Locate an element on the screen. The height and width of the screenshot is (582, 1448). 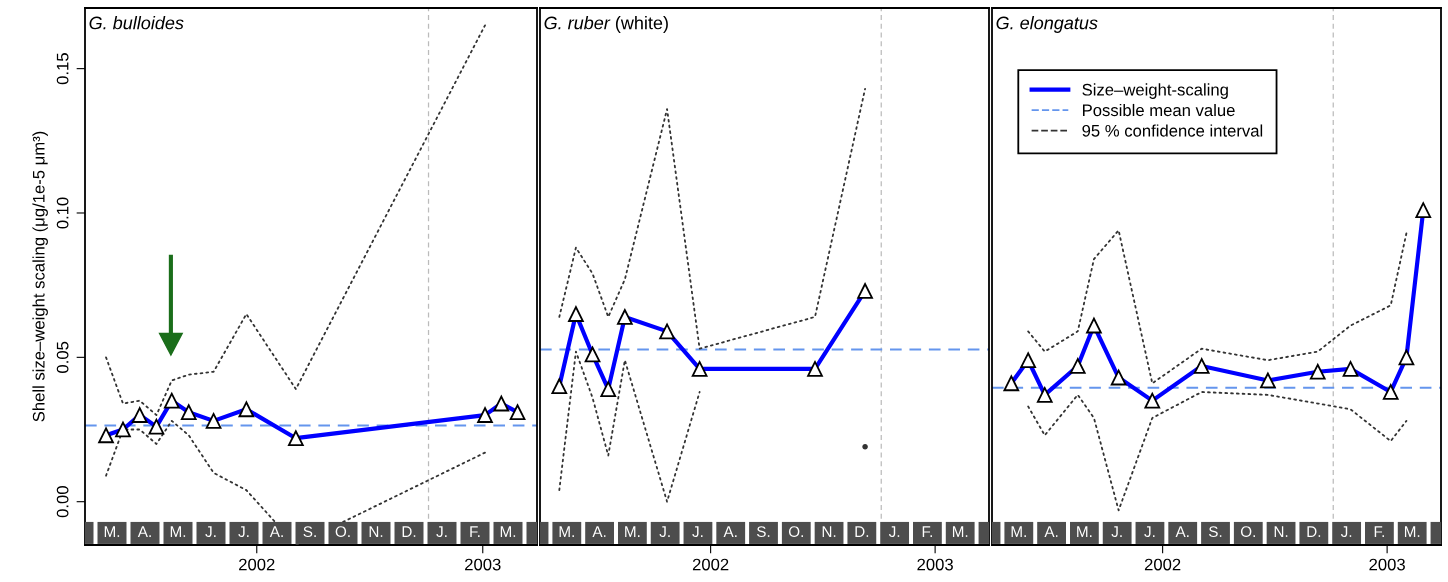
legend-label: Size–weight-scaling is located at coordinates (1155, 91).